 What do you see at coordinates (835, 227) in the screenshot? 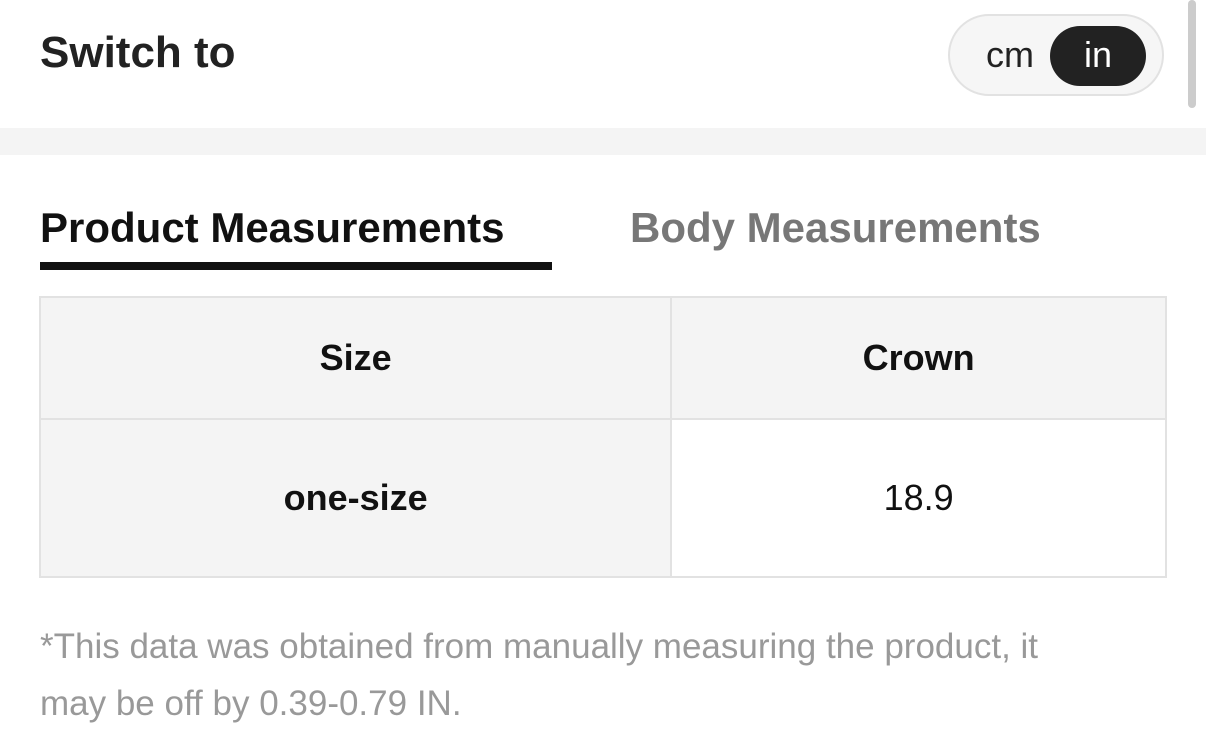
I see `tab-body-measurements: Body Measurements` at bounding box center [835, 227].